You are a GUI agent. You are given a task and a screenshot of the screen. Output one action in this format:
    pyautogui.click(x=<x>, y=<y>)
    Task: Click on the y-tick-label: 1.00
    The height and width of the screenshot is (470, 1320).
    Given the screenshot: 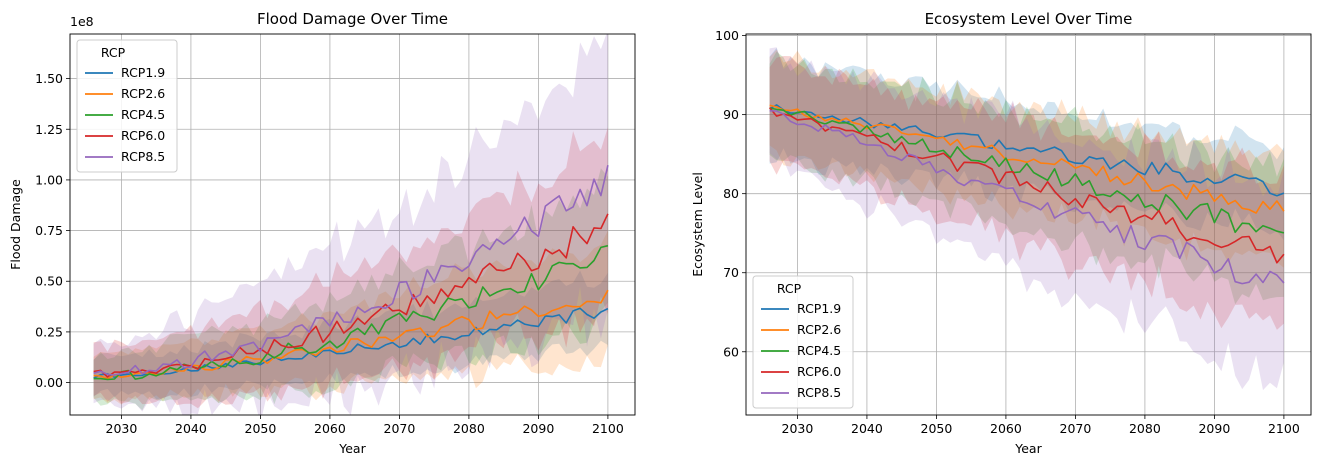 What is the action you would take?
    pyautogui.click(x=49, y=179)
    